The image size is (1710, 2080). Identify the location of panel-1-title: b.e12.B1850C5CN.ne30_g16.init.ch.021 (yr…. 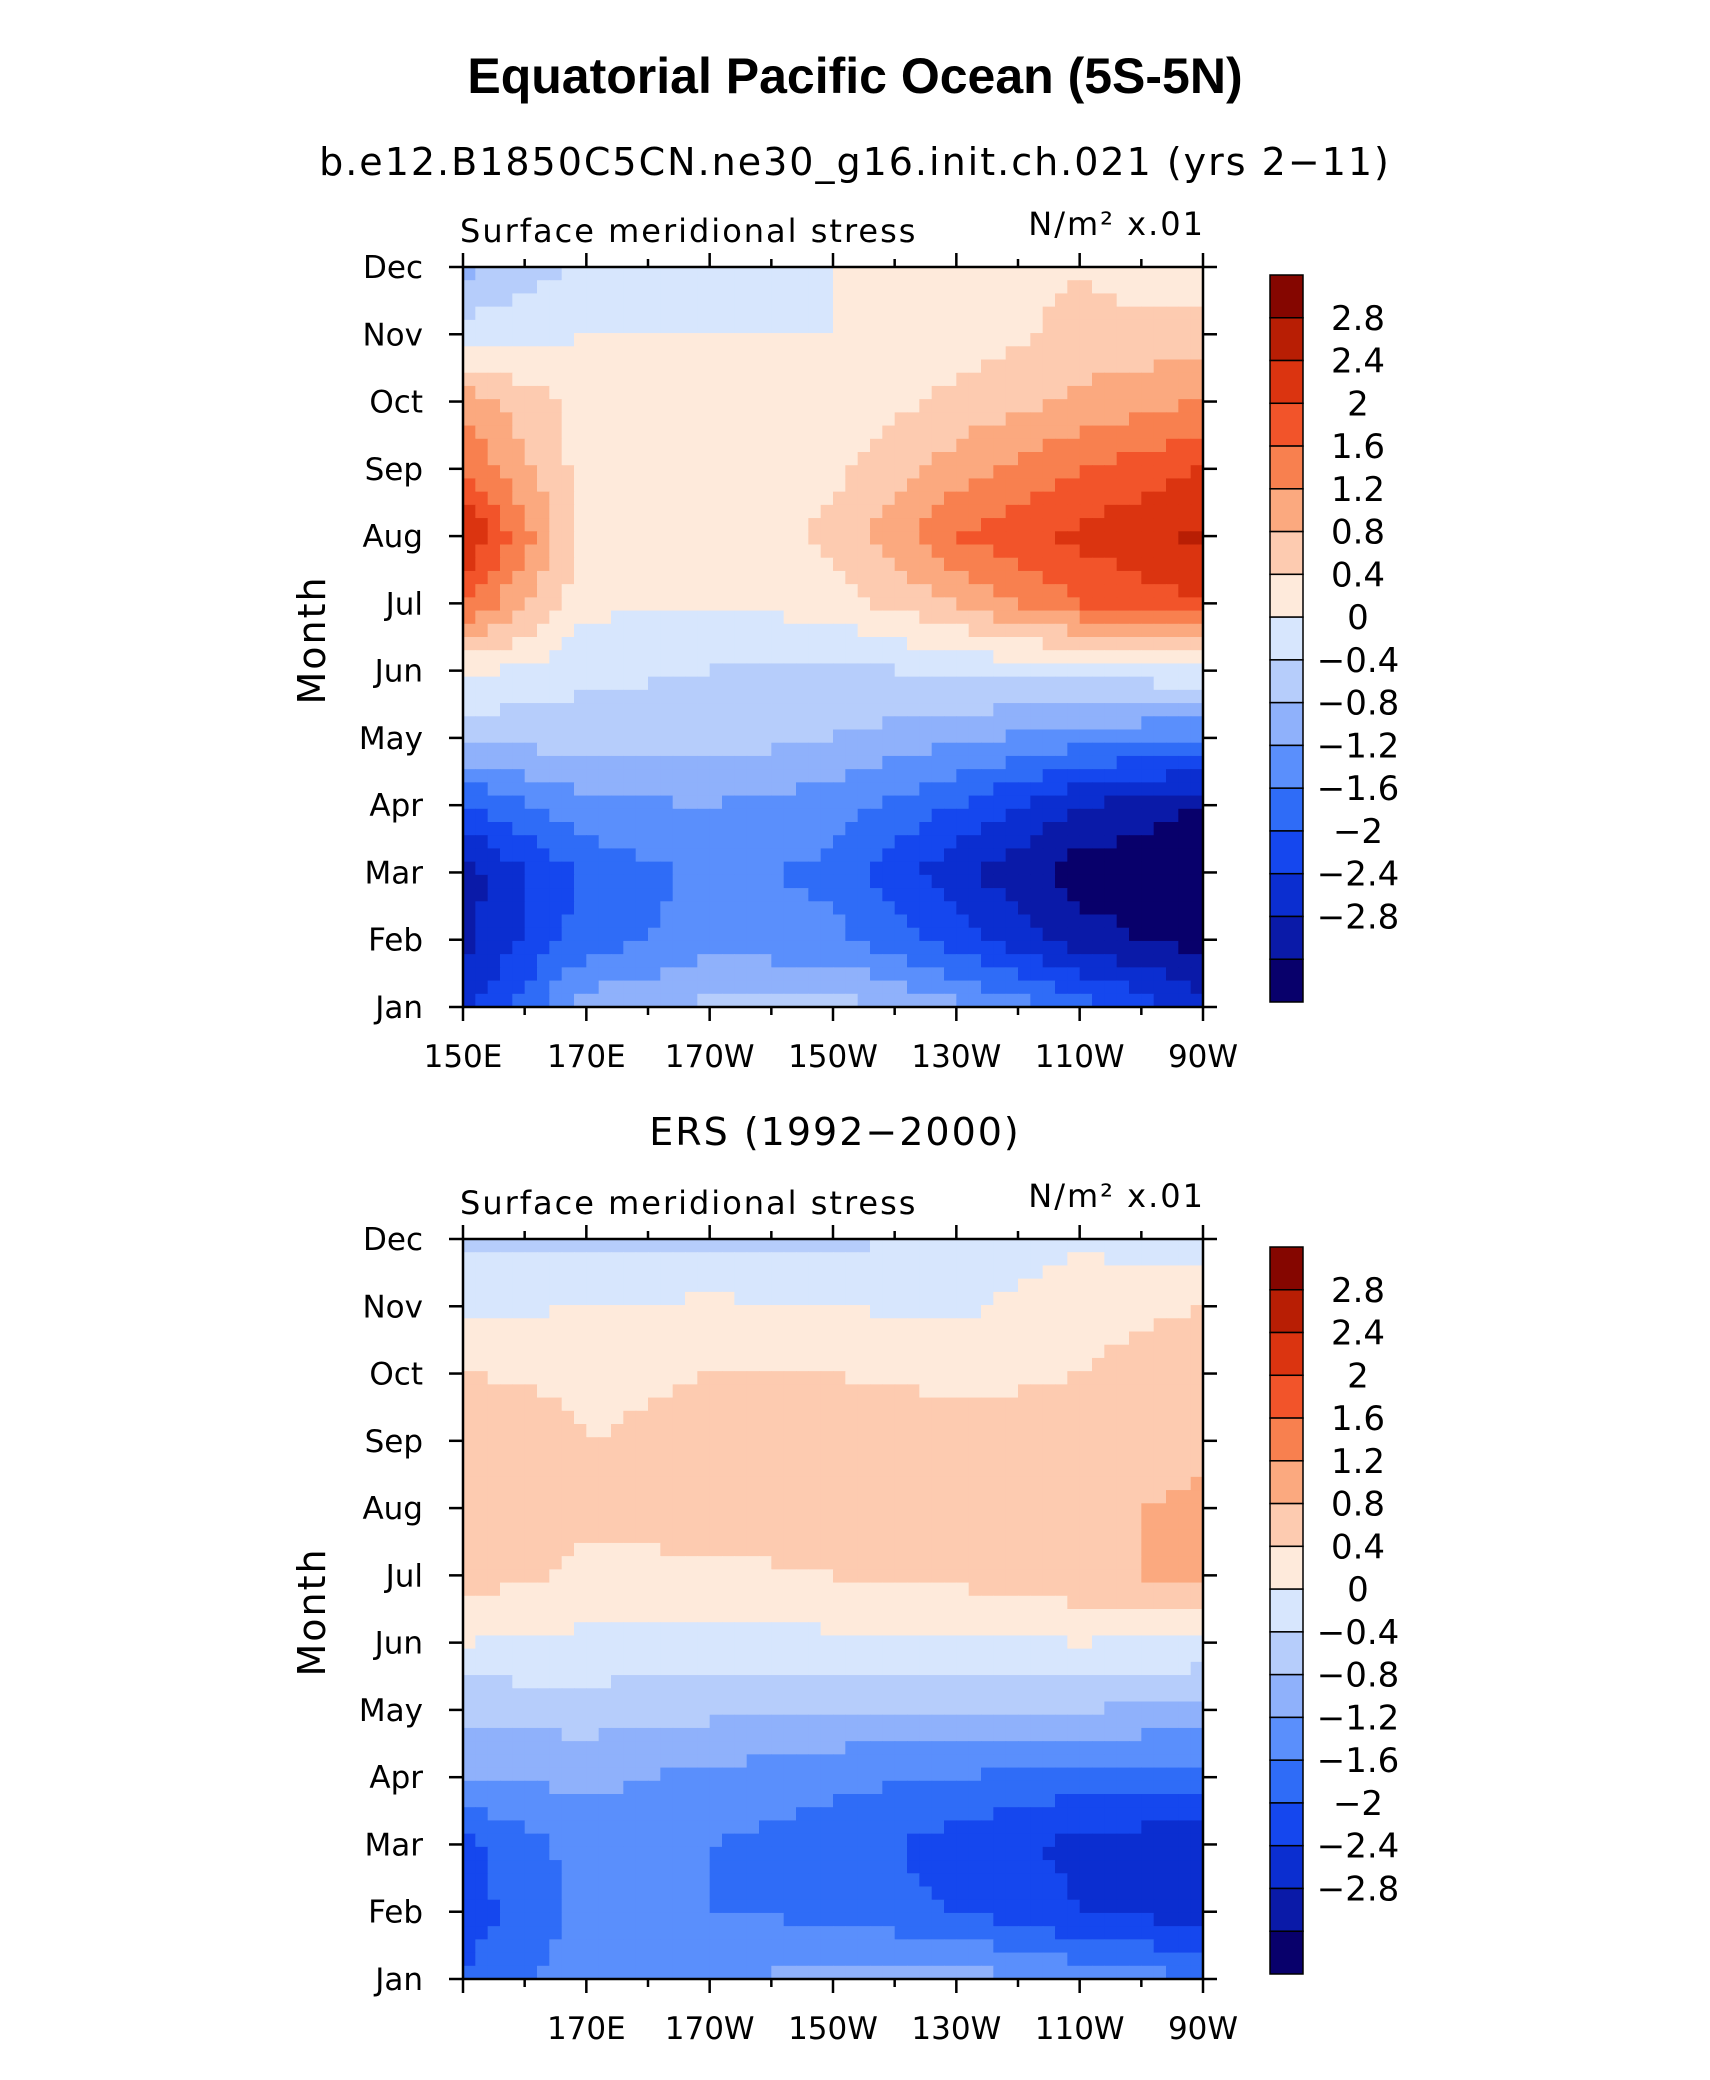
(855, 162).